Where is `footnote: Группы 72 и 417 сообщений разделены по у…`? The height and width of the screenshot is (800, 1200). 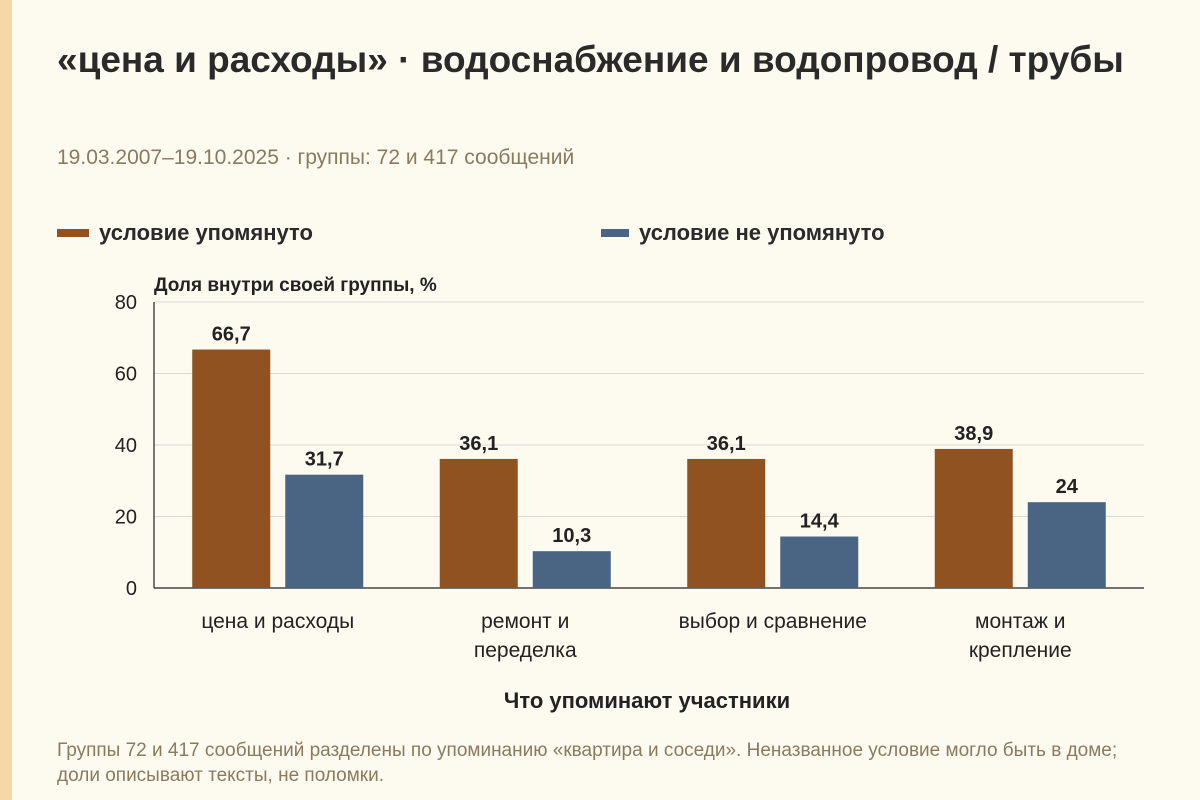
footnote: Группы 72 и 417 сообщений разделены по у… is located at coordinates (587, 763).